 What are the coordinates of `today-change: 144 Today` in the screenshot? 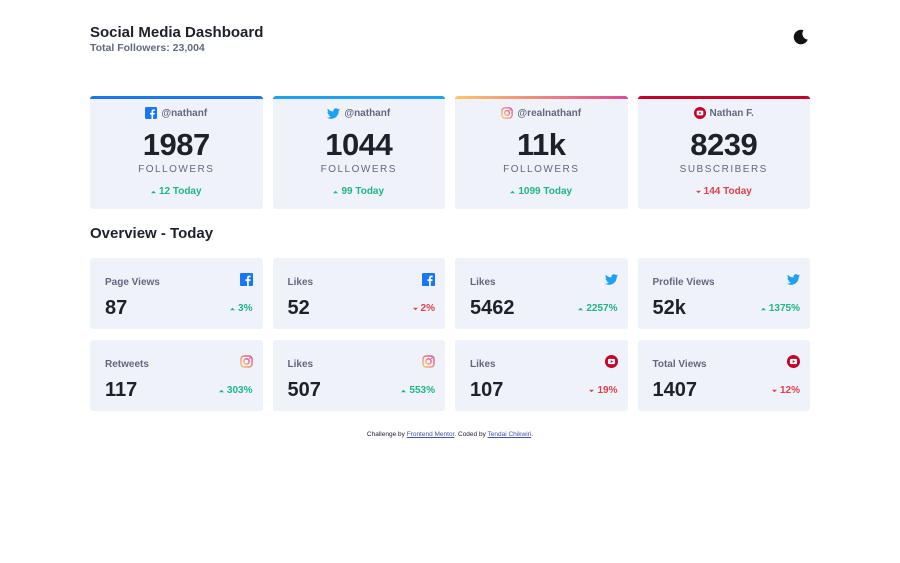 It's located at (724, 192).